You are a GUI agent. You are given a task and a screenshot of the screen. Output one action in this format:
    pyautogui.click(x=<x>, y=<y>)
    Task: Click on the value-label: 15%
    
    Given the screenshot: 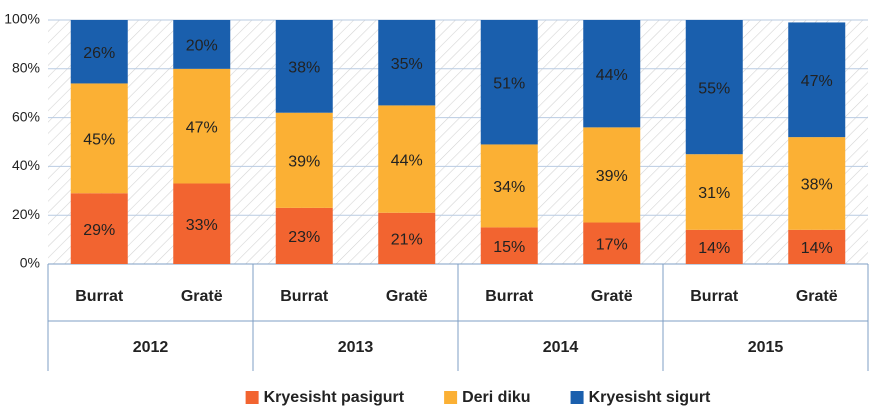 What is the action you would take?
    pyautogui.click(x=509, y=247)
    